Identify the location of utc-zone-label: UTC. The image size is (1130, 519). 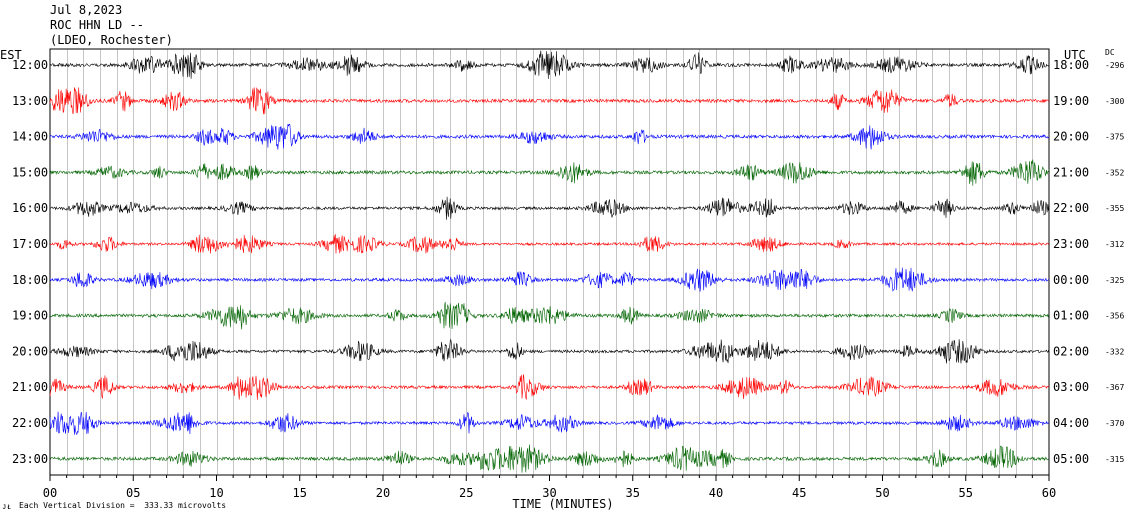
(1075, 55).